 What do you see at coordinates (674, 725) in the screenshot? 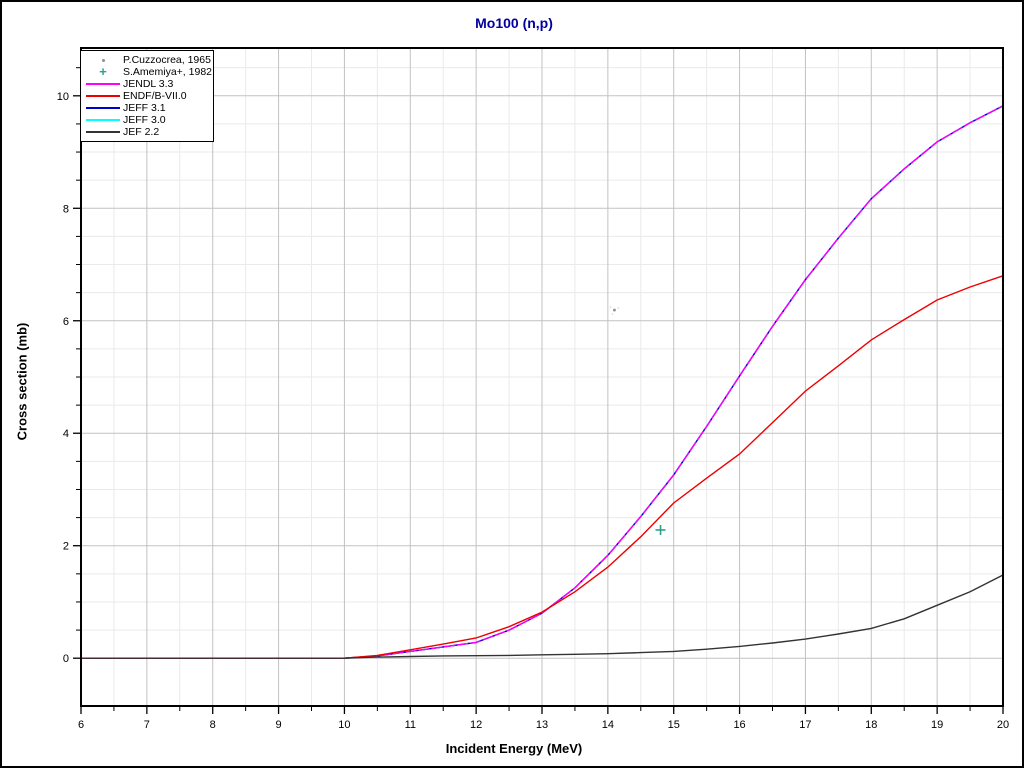
I see `x-tick-label: 15` at bounding box center [674, 725].